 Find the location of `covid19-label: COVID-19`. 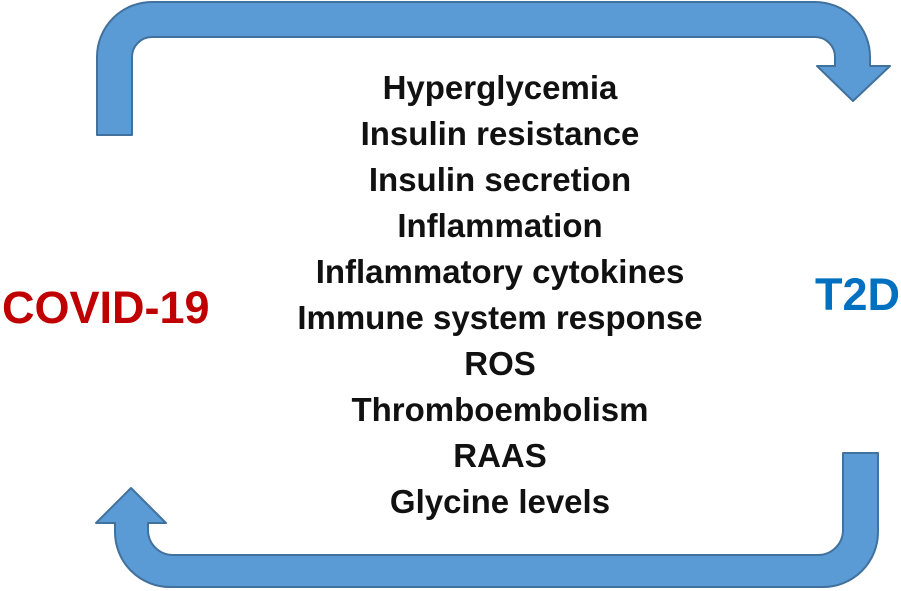

covid19-label: COVID-19 is located at coordinates (106, 307).